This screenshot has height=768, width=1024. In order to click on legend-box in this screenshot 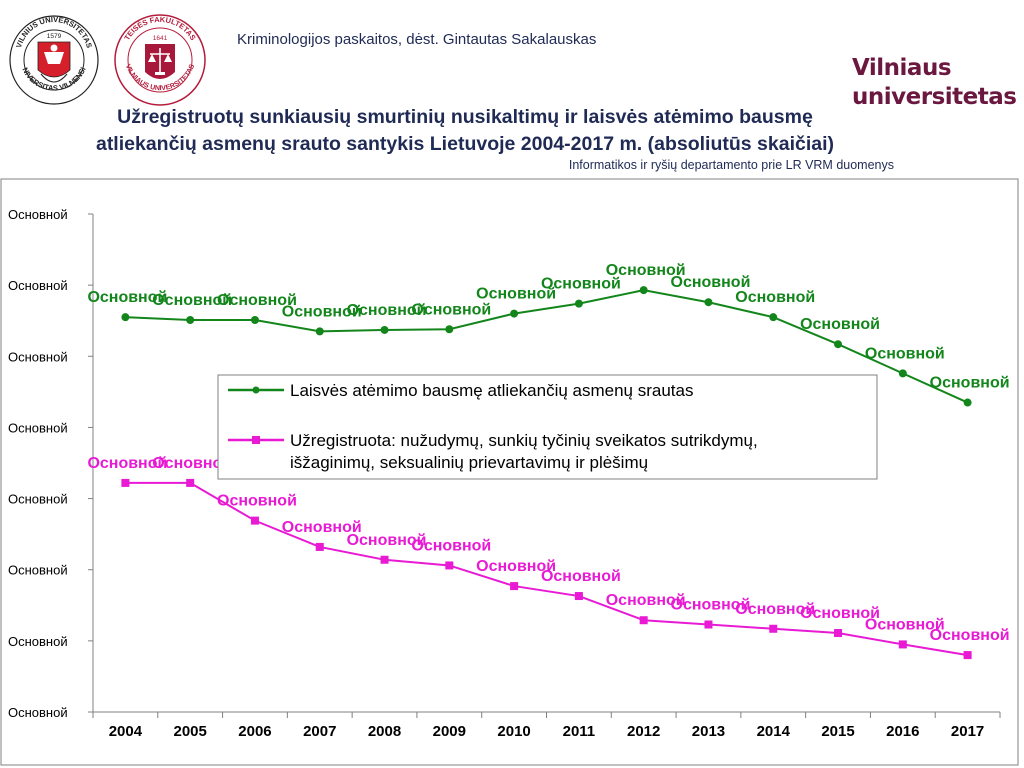, I will do `click(547, 427)`.